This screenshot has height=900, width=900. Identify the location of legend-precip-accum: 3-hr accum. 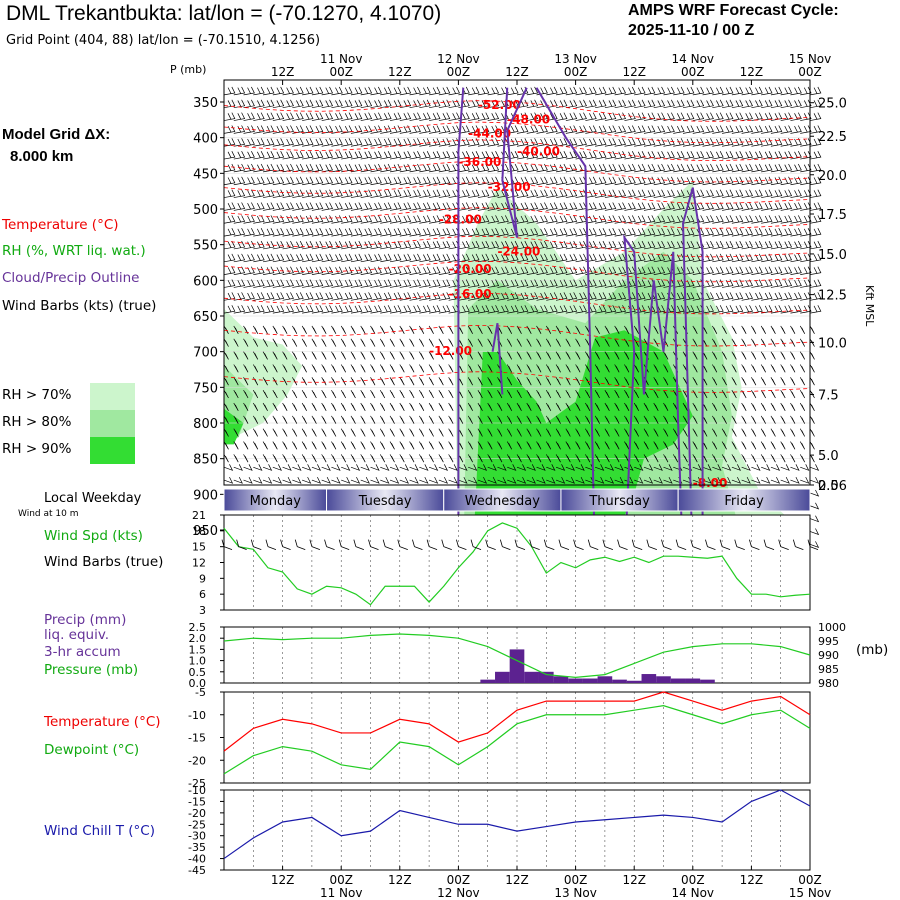
(82, 652).